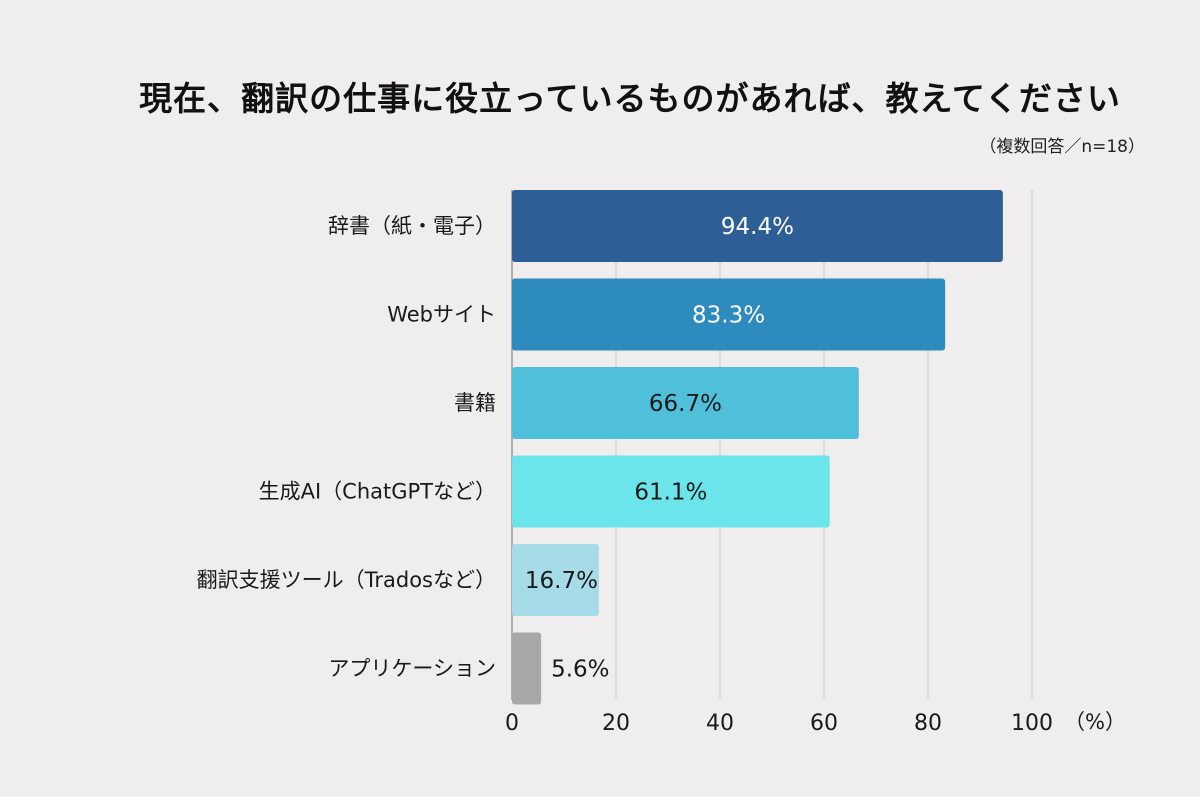 This screenshot has height=797, width=1200. What do you see at coordinates (512, 723) in the screenshot?
I see `x-tick-label: 0` at bounding box center [512, 723].